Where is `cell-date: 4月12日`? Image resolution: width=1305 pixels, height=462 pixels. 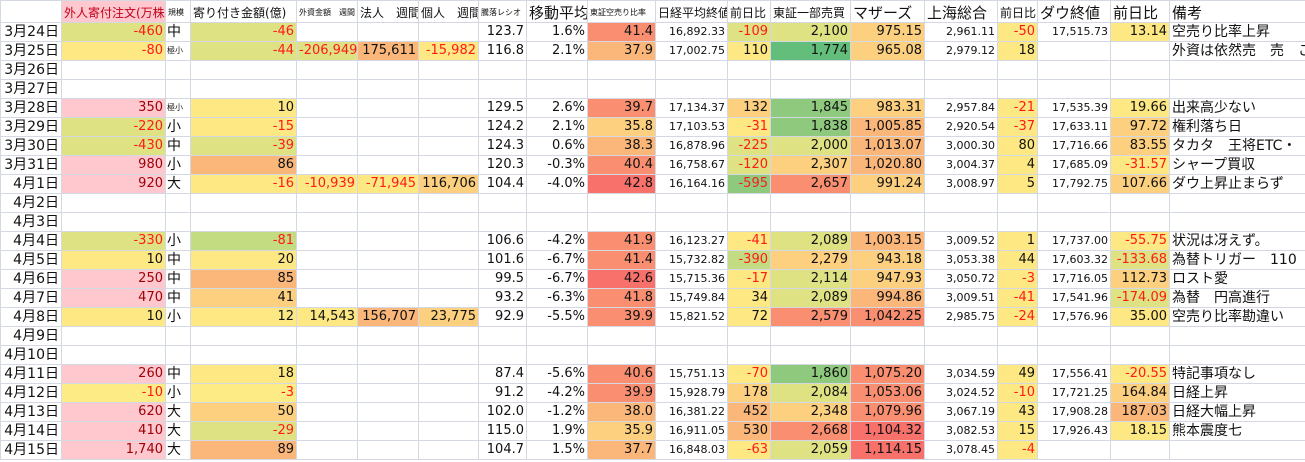 cell-date: 4月12日 is located at coordinates (31, 393).